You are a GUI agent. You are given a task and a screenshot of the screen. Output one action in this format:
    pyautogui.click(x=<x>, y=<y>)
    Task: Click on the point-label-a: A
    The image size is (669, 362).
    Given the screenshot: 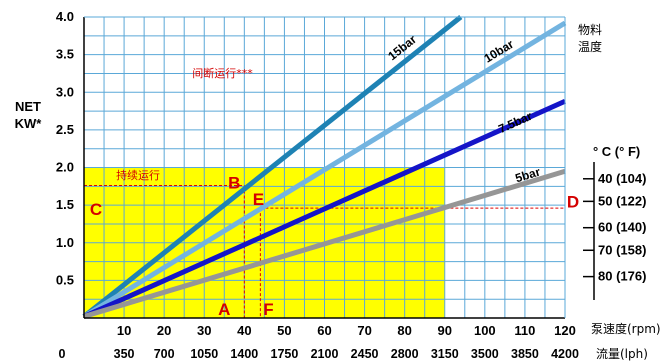 What is the action you would take?
    pyautogui.click(x=224, y=309)
    